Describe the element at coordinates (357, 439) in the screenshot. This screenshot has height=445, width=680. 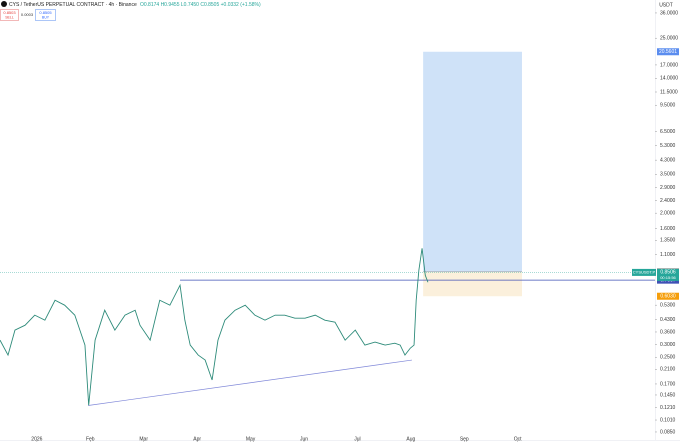
I see `x-tick-label: Jul` at that location.